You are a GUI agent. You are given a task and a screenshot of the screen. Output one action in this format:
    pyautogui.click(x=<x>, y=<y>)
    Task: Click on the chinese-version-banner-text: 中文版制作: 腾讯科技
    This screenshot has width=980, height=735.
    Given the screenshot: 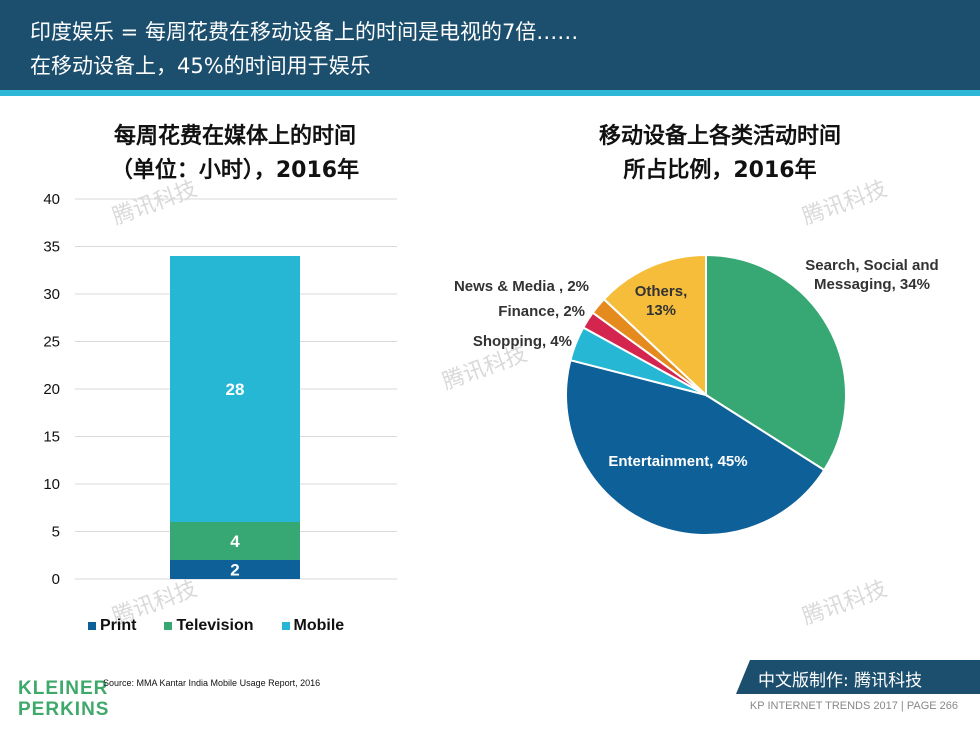 What is the action you would take?
    pyautogui.click(x=840, y=681)
    